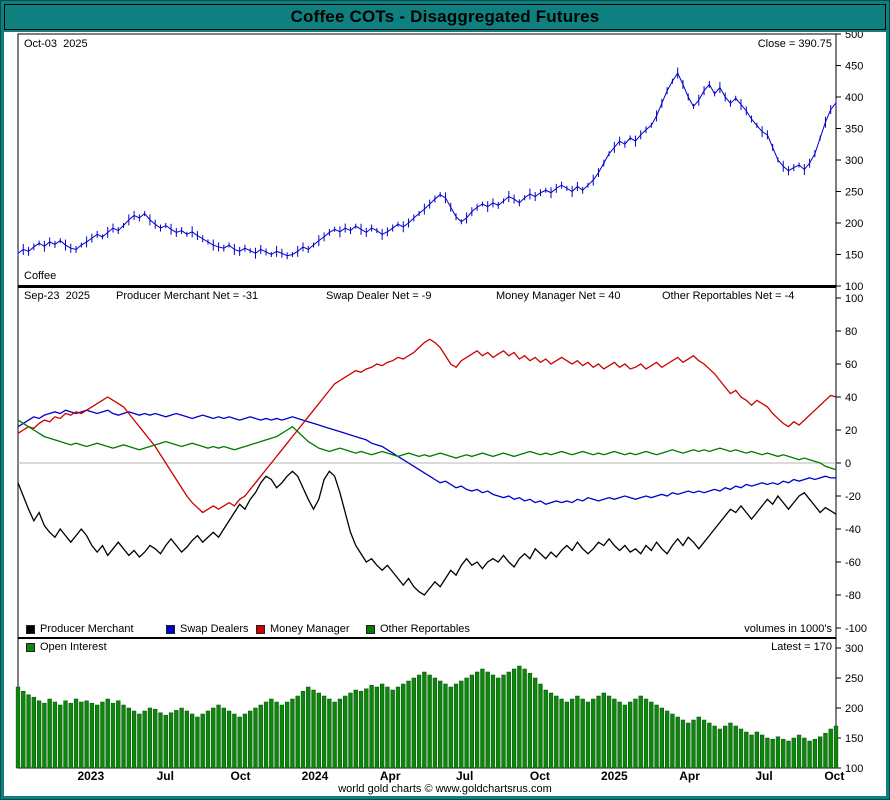 Image resolution: width=890 pixels, height=800 pixels. I want to click on svg-text: 500, so click(854, 36).